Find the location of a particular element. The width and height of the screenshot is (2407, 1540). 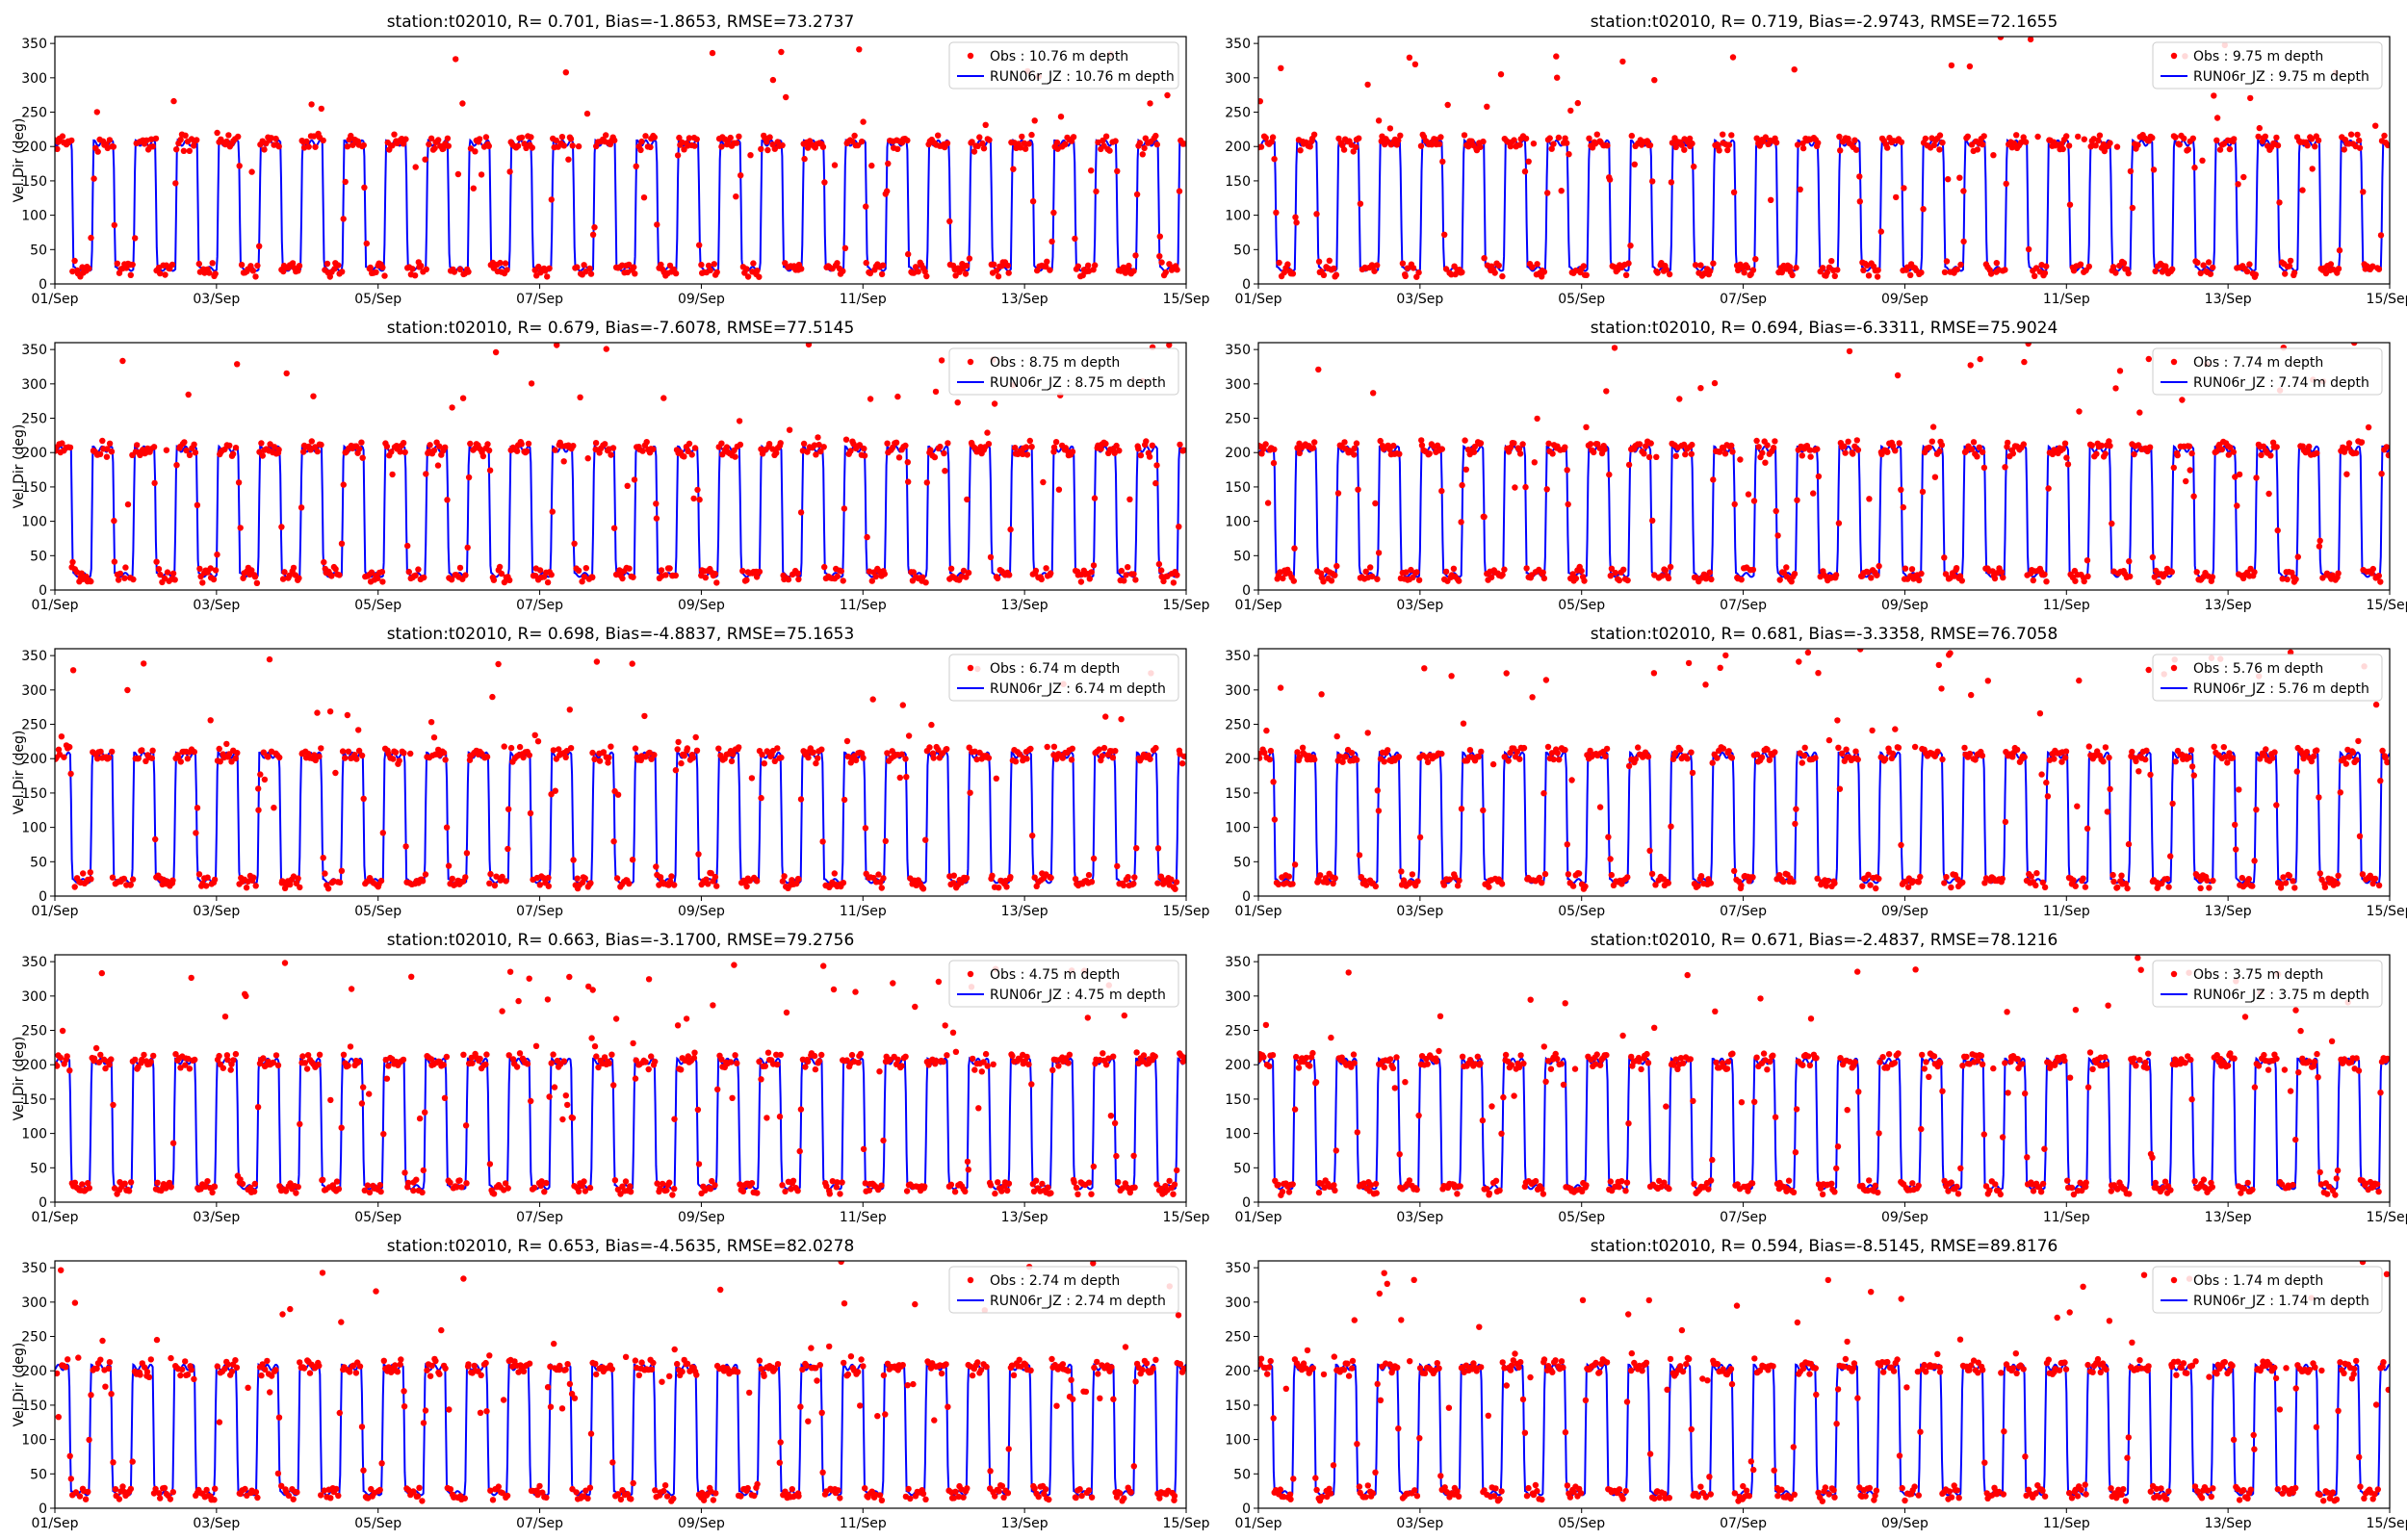

legend-box is located at coordinates (1063, 371).